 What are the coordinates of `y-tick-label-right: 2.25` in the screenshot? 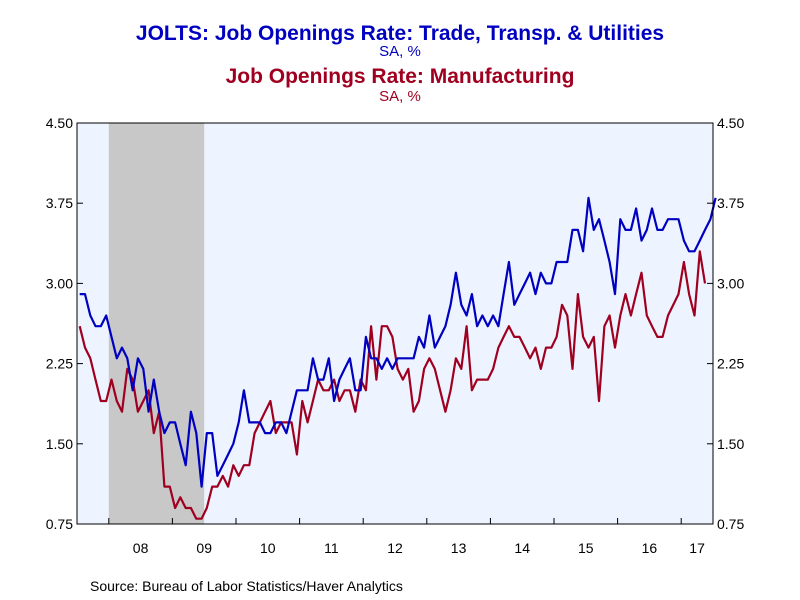 It's located at (730, 364).